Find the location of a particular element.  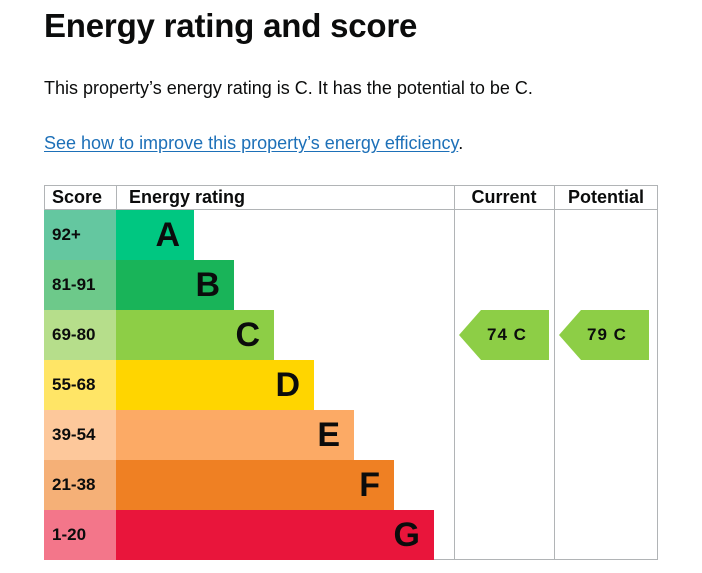

band-score-range: 55-68 is located at coordinates (80, 385).